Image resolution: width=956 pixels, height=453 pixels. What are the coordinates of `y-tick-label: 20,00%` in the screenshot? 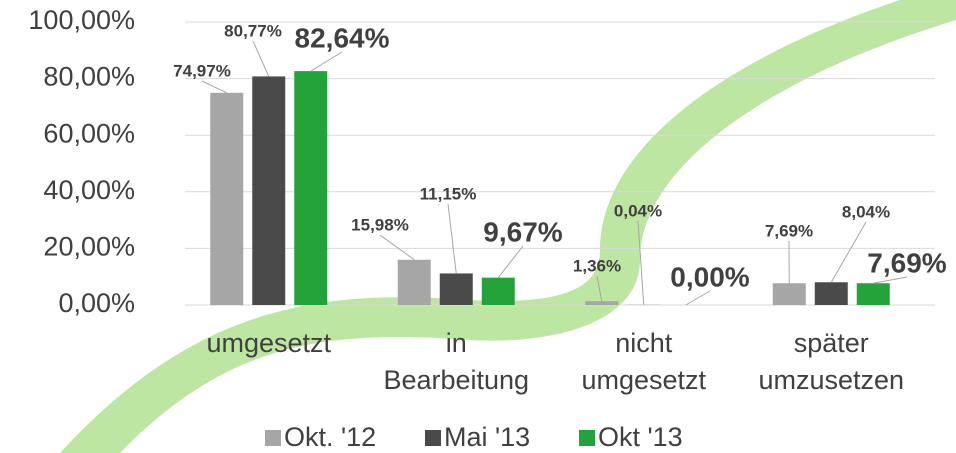 It's located at (89, 247).